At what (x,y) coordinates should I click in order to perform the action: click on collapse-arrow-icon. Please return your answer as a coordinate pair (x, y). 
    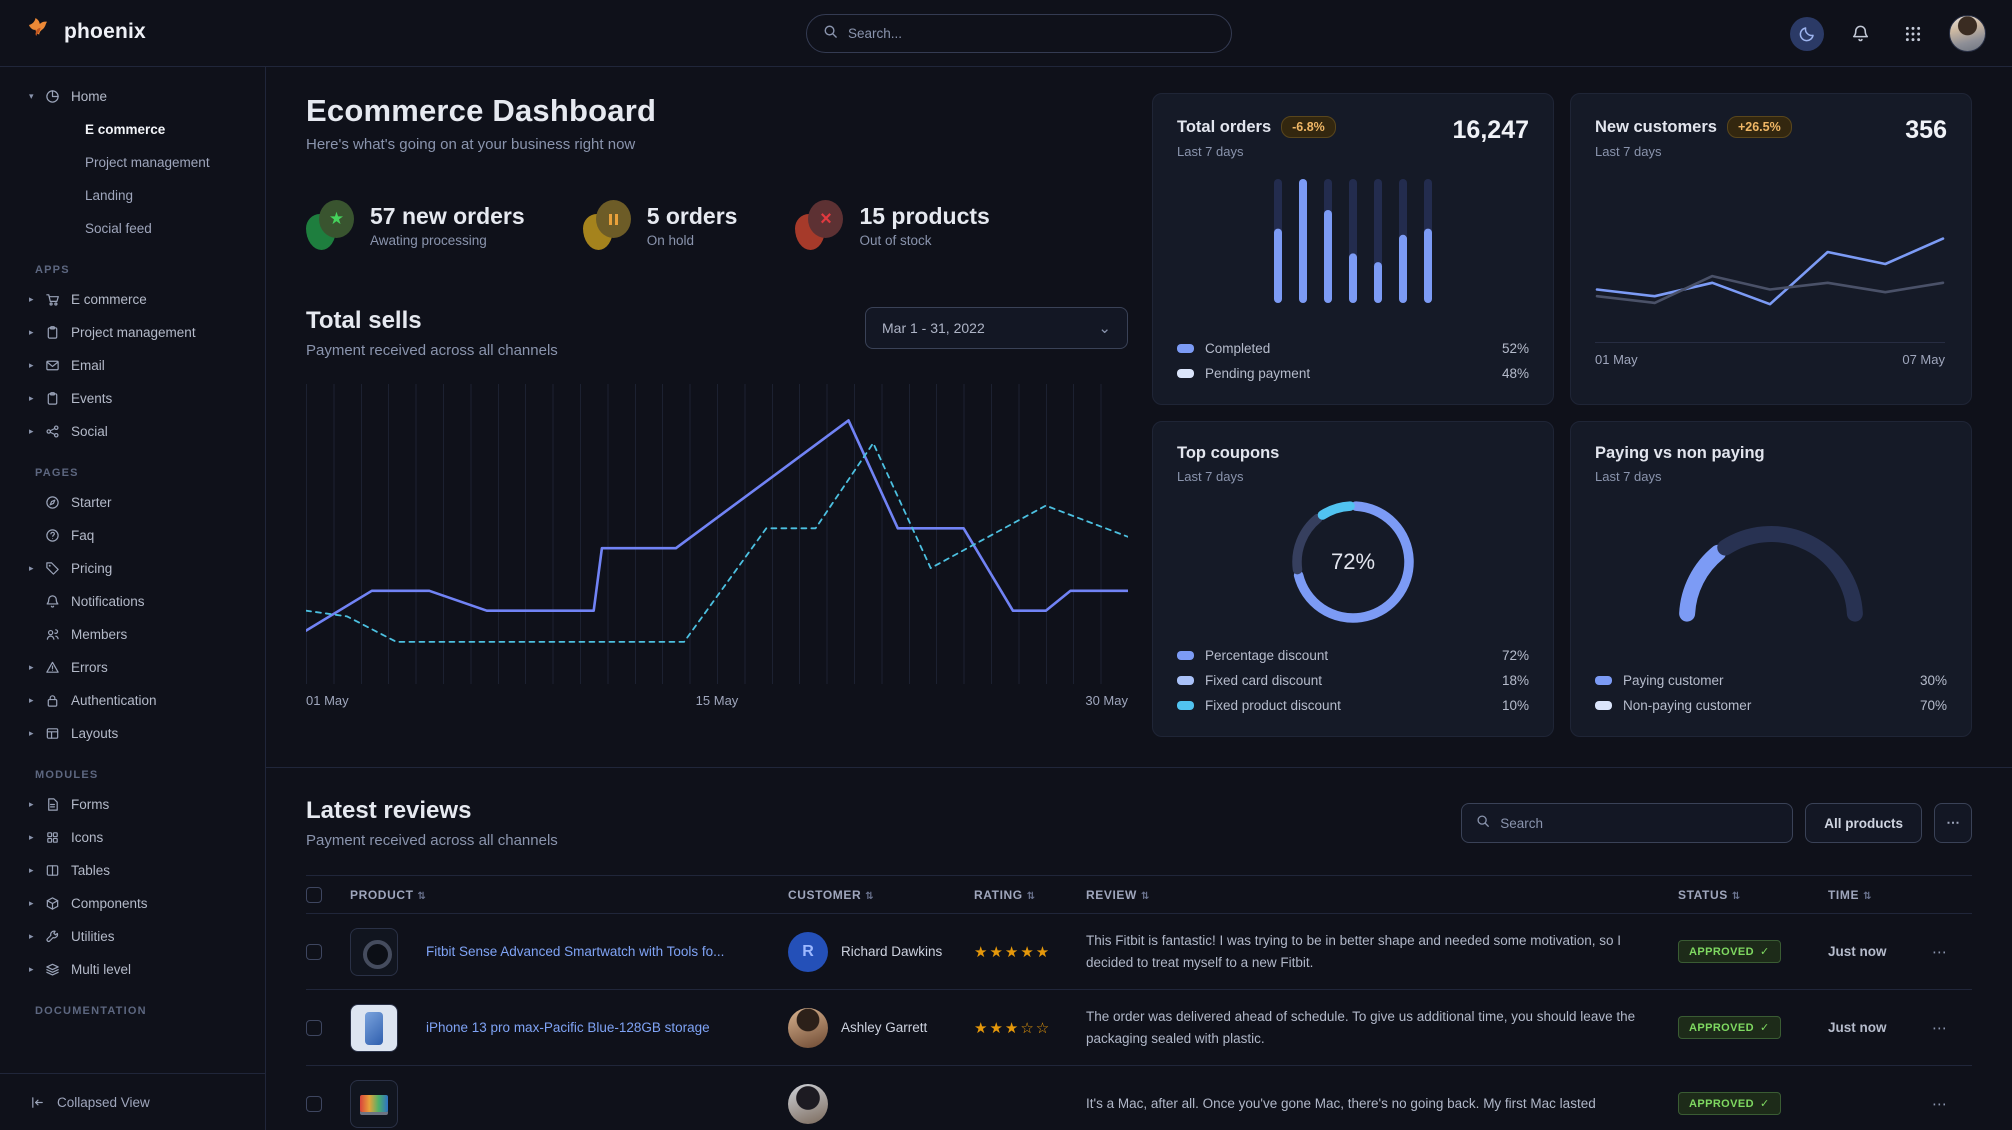
    Looking at the image, I should click on (37, 1102).